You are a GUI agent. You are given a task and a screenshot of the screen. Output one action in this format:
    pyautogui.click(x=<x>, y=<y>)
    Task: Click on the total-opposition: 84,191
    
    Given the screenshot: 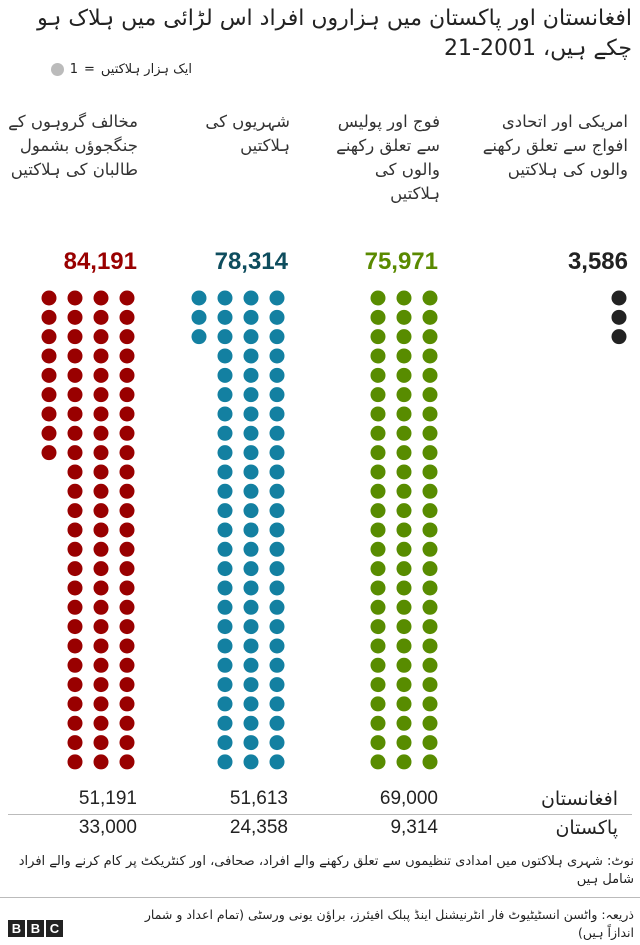 What is the action you would take?
    pyautogui.click(x=100, y=261)
    